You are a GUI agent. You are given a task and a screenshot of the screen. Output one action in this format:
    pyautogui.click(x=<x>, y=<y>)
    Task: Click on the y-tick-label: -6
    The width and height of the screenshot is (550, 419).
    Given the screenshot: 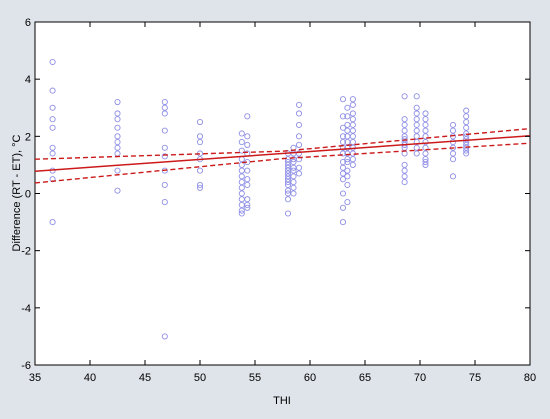 What is the action you would take?
    pyautogui.click(x=26, y=366)
    